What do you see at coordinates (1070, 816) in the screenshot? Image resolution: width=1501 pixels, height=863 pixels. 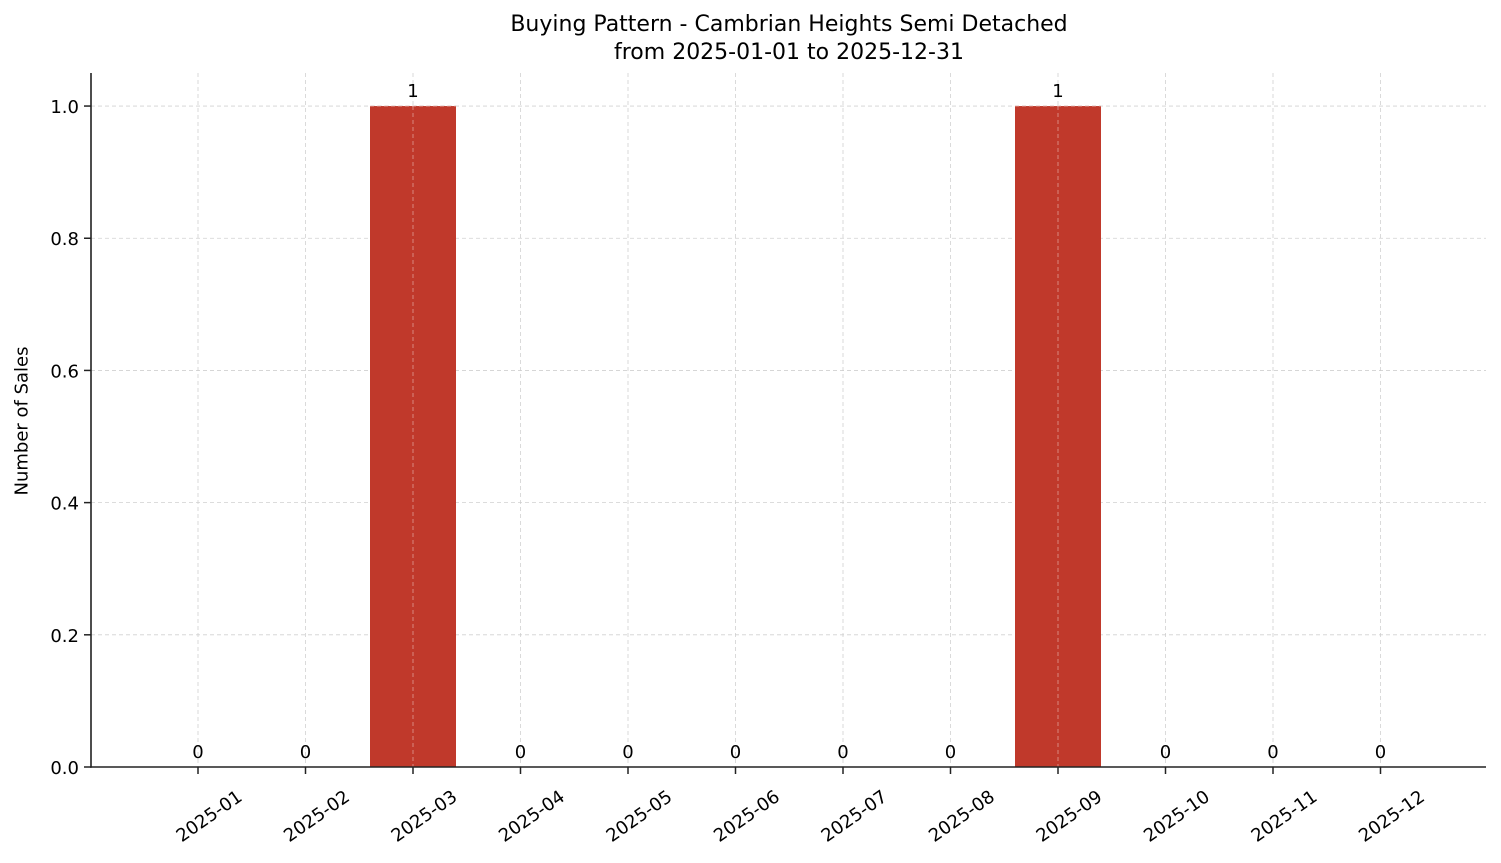 I see `x-tick-label: 2025-09` at bounding box center [1070, 816].